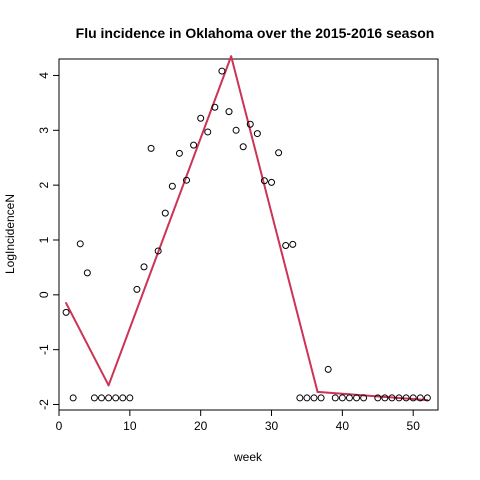  What do you see at coordinates (59, 426) in the screenshot?
I see `x-tick-label: 0` at bounding box center [59, 426].